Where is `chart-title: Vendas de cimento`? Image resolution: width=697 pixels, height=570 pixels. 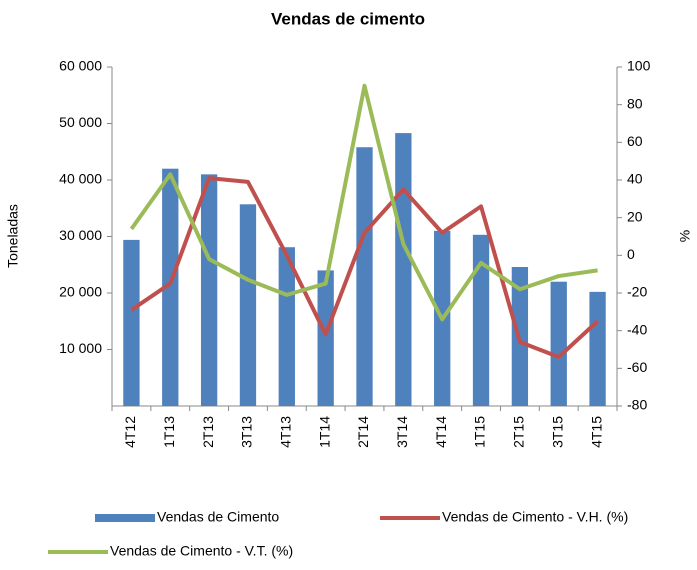 chart-title: Vendas de cimento is located at coordinates (348, 18).